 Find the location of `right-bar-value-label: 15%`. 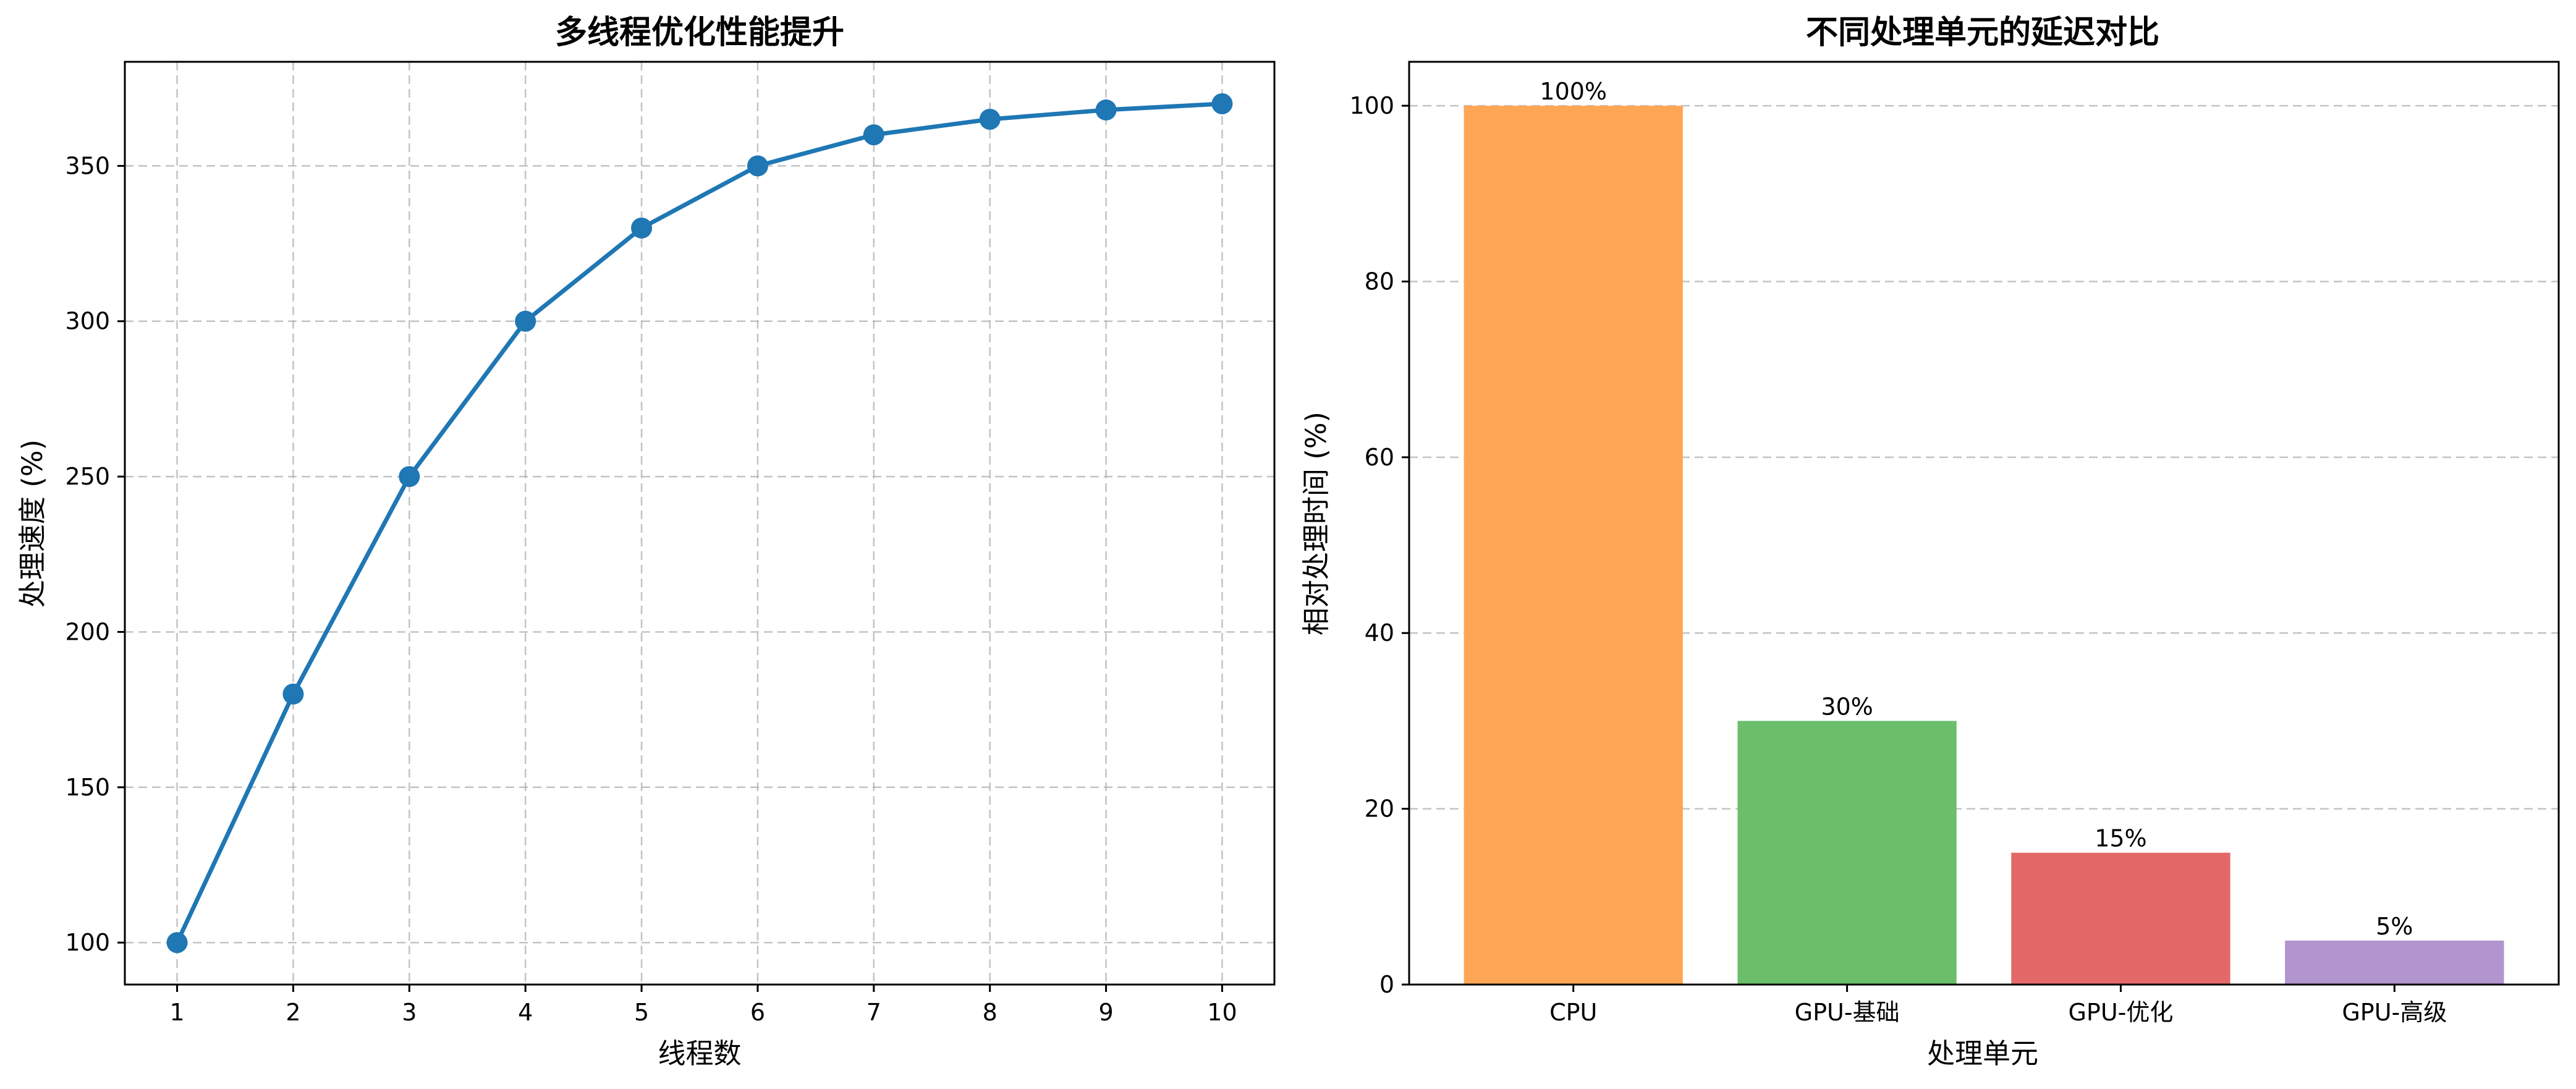

right-bar-value-label: 15% is located at coordinates (2120, 838).